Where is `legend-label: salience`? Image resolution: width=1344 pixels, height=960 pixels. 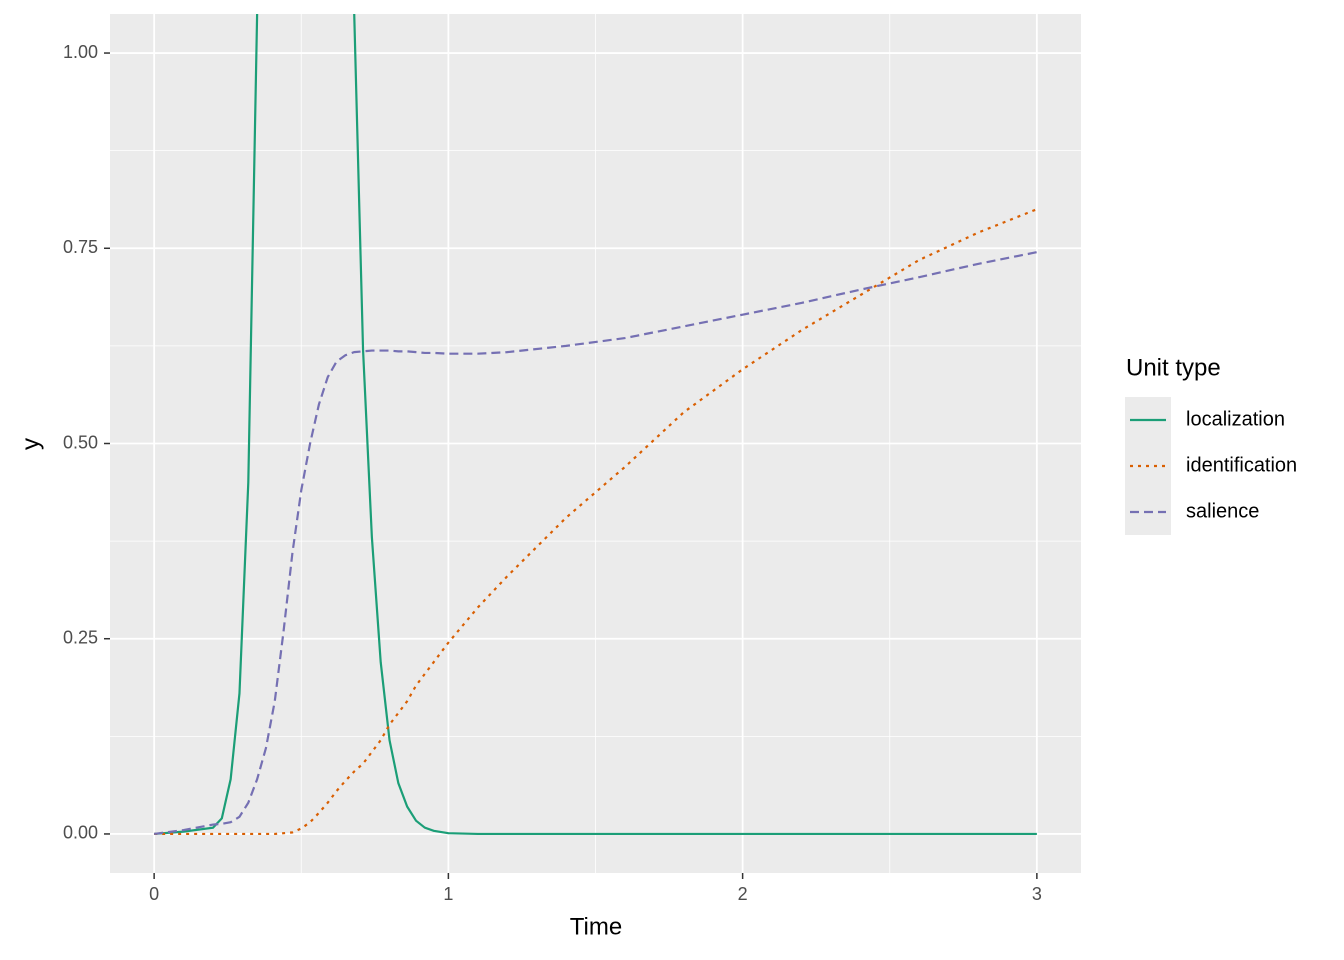 legend-label: salience is located at coordinates (1222, 511).